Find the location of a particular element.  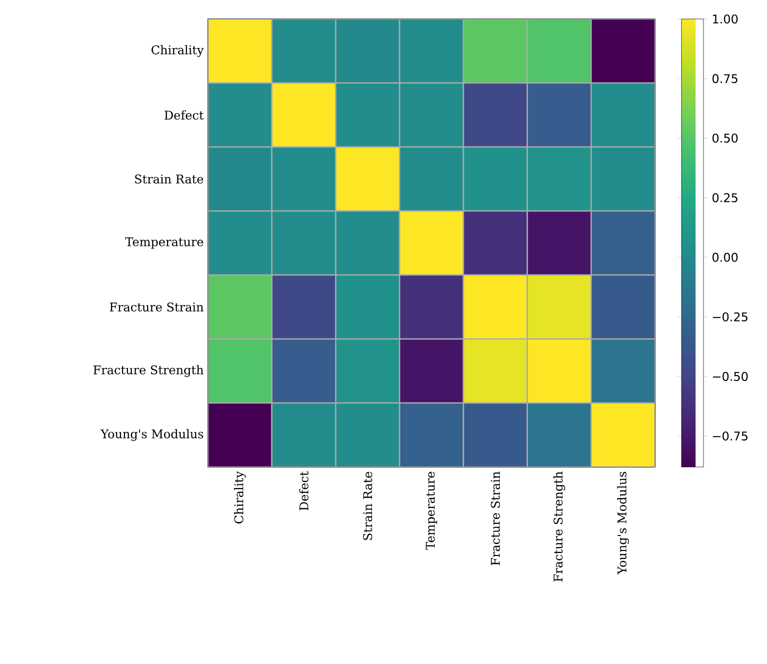

color-bar-label: −0.50 is located at coordinates (730, 376).